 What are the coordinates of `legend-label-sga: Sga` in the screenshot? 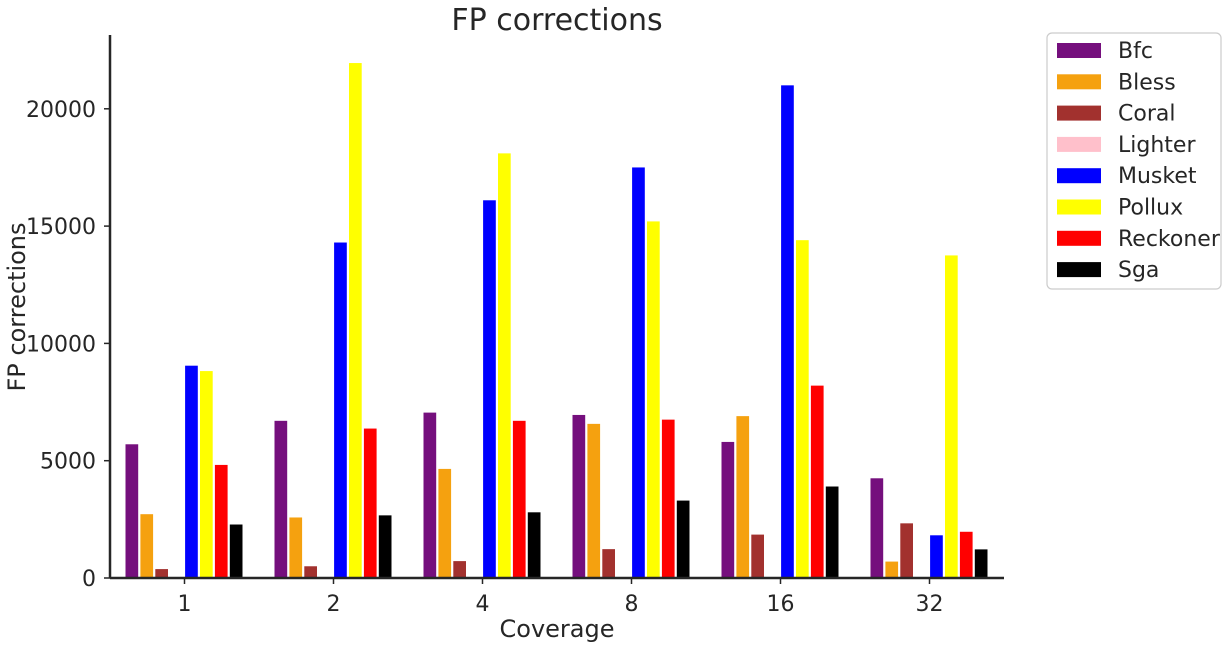 It's located at (1138, 270).